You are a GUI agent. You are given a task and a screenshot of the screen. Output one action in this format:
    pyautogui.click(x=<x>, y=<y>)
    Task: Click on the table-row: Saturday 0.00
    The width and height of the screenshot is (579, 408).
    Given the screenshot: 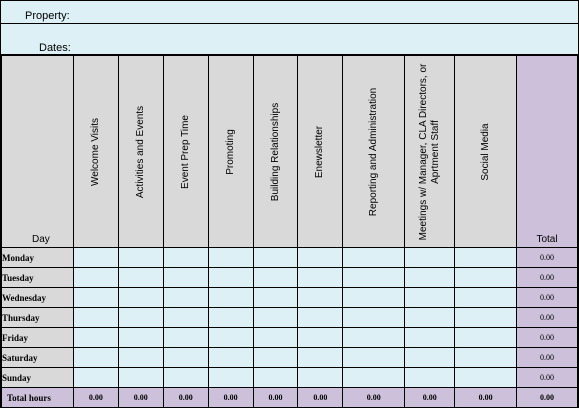 What is the action you would take?
    pyautogui.click(x=289, y=357)
    